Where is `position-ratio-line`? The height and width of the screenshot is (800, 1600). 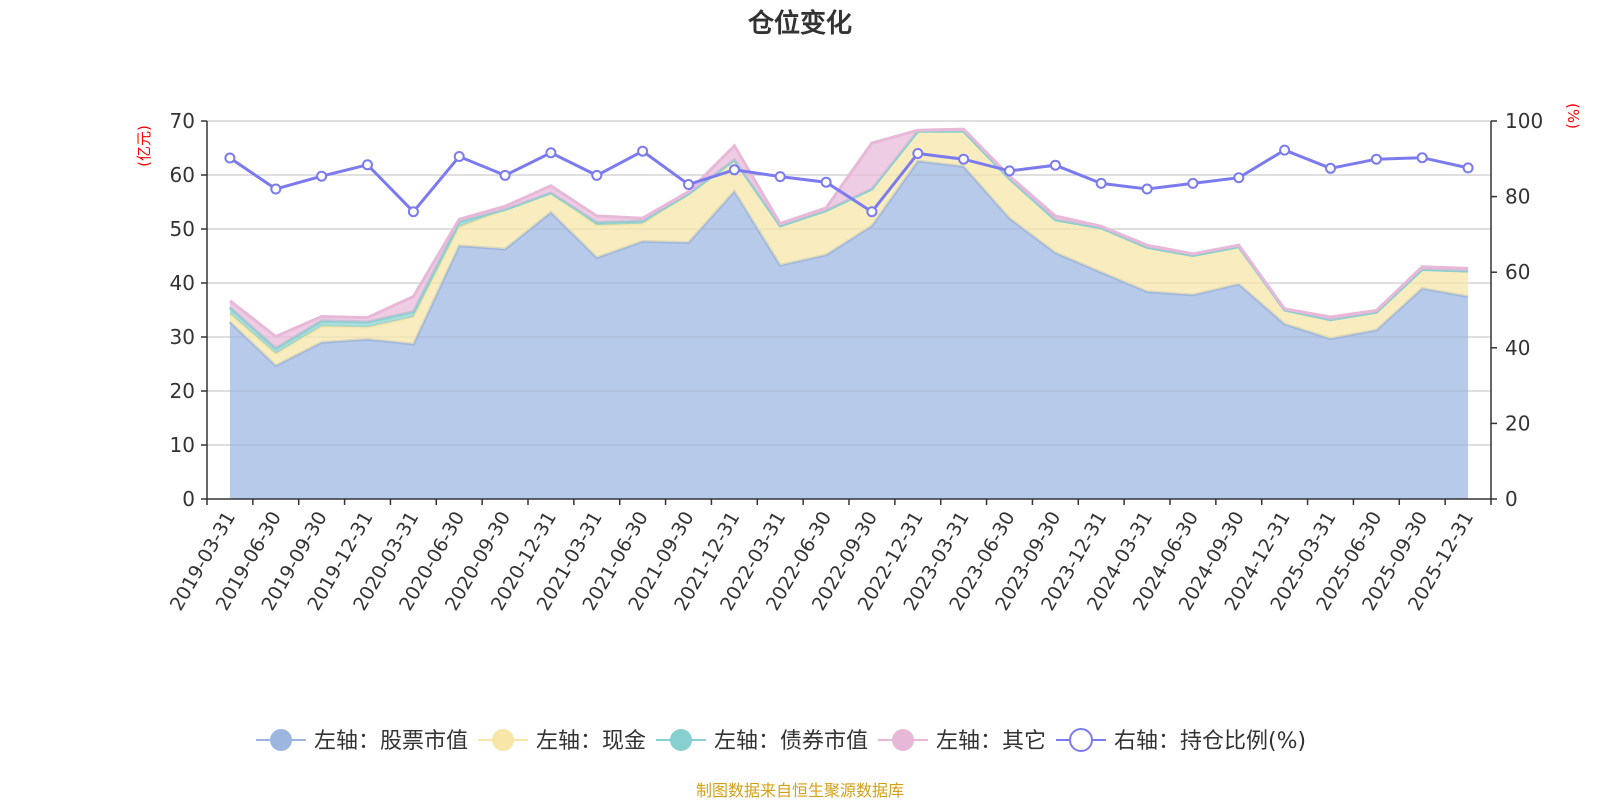 position-ratio-line is located at coordinates (849, 181).